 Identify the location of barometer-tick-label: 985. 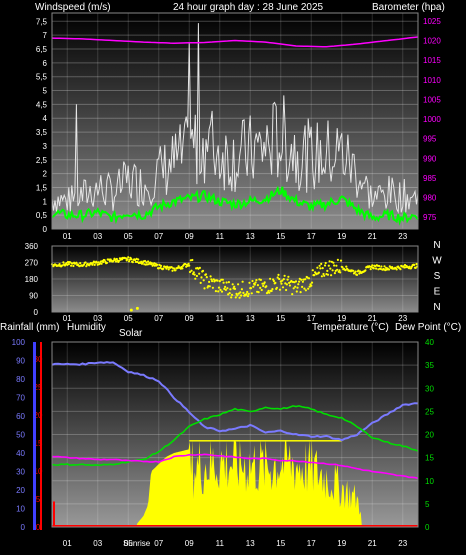
(430, 178).